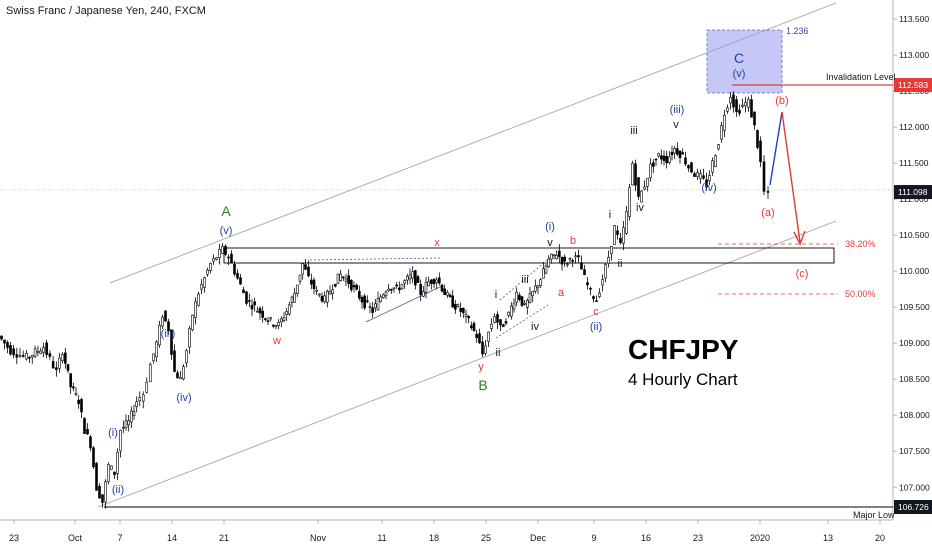  Describe the element at coordinates (481, 367) in the screenshot. I see `wave-label: y` at that location.